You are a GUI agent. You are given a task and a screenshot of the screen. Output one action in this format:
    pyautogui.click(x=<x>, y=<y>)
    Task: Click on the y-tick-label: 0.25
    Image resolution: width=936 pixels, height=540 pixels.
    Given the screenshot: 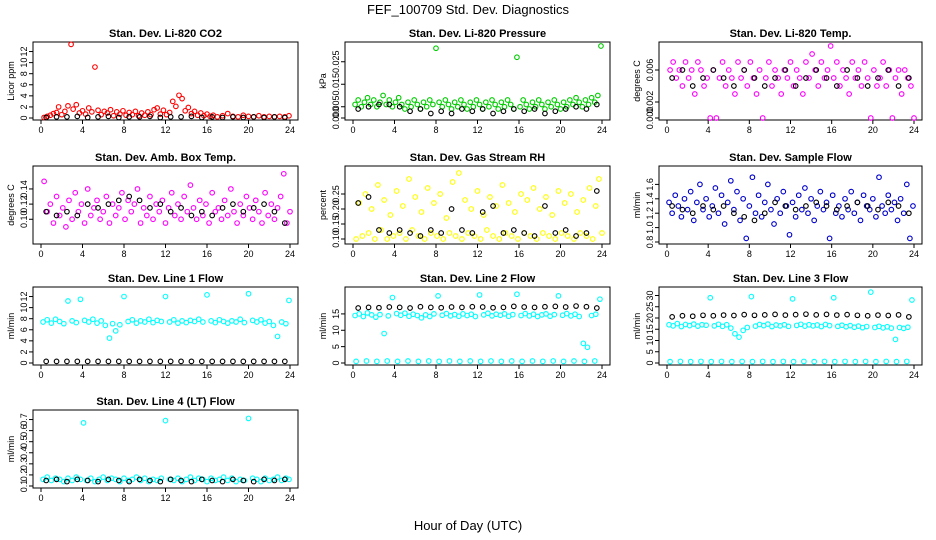 What is the action you would take?
    pyautogui.click(x=336, y=194)
    